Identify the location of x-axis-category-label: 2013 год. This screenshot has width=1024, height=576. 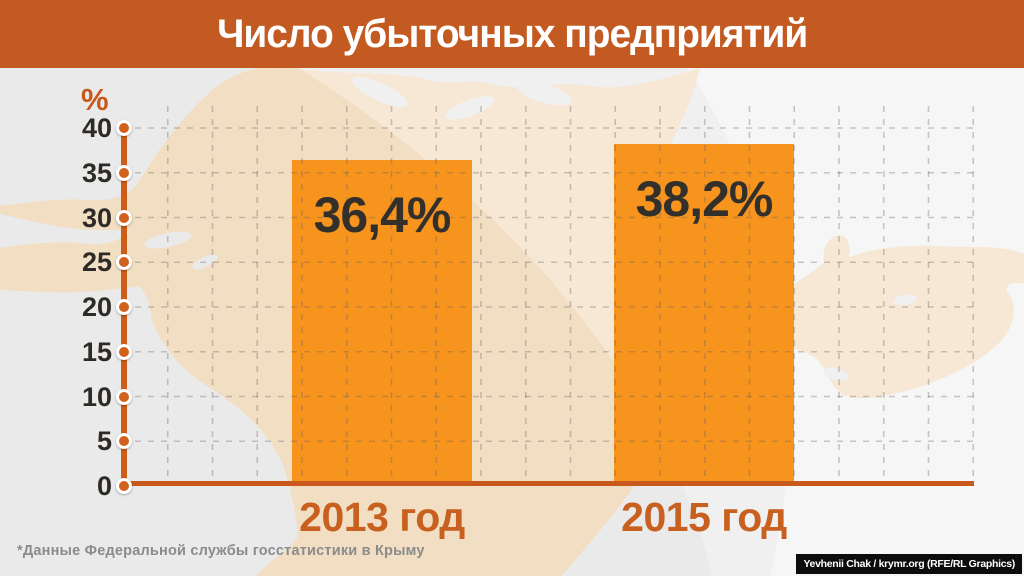
(382, 517).